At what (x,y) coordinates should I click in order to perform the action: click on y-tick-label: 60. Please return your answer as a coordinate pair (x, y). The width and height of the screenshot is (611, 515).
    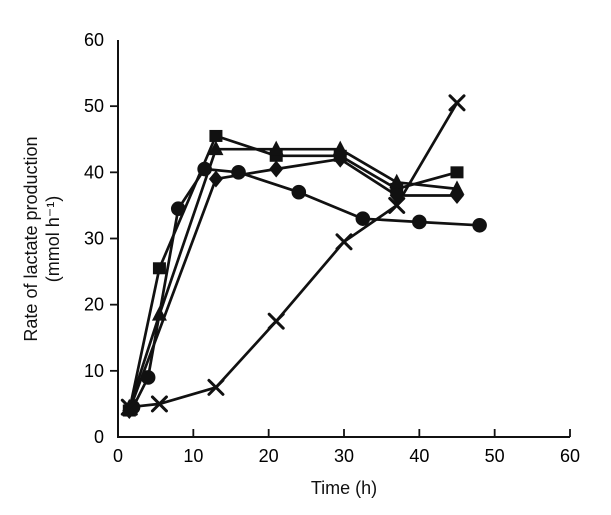
    Looking at the image, I should click on (94, 40).